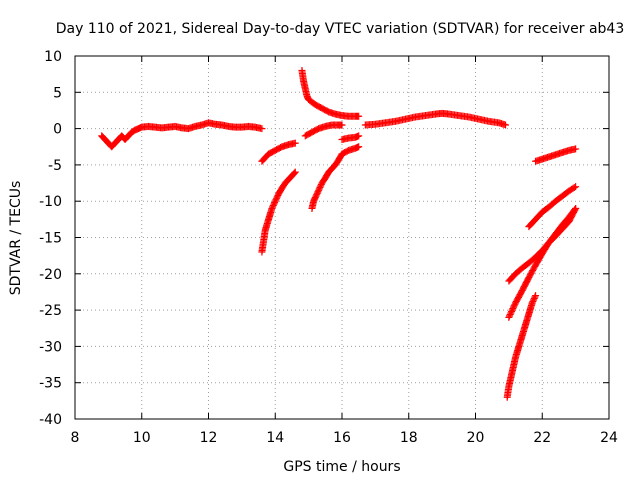 This screenshot has height=480, width=640. Describe the element at coordinates (75, 438) in the screenshot. I see `x-tick-label: 8` at that location.